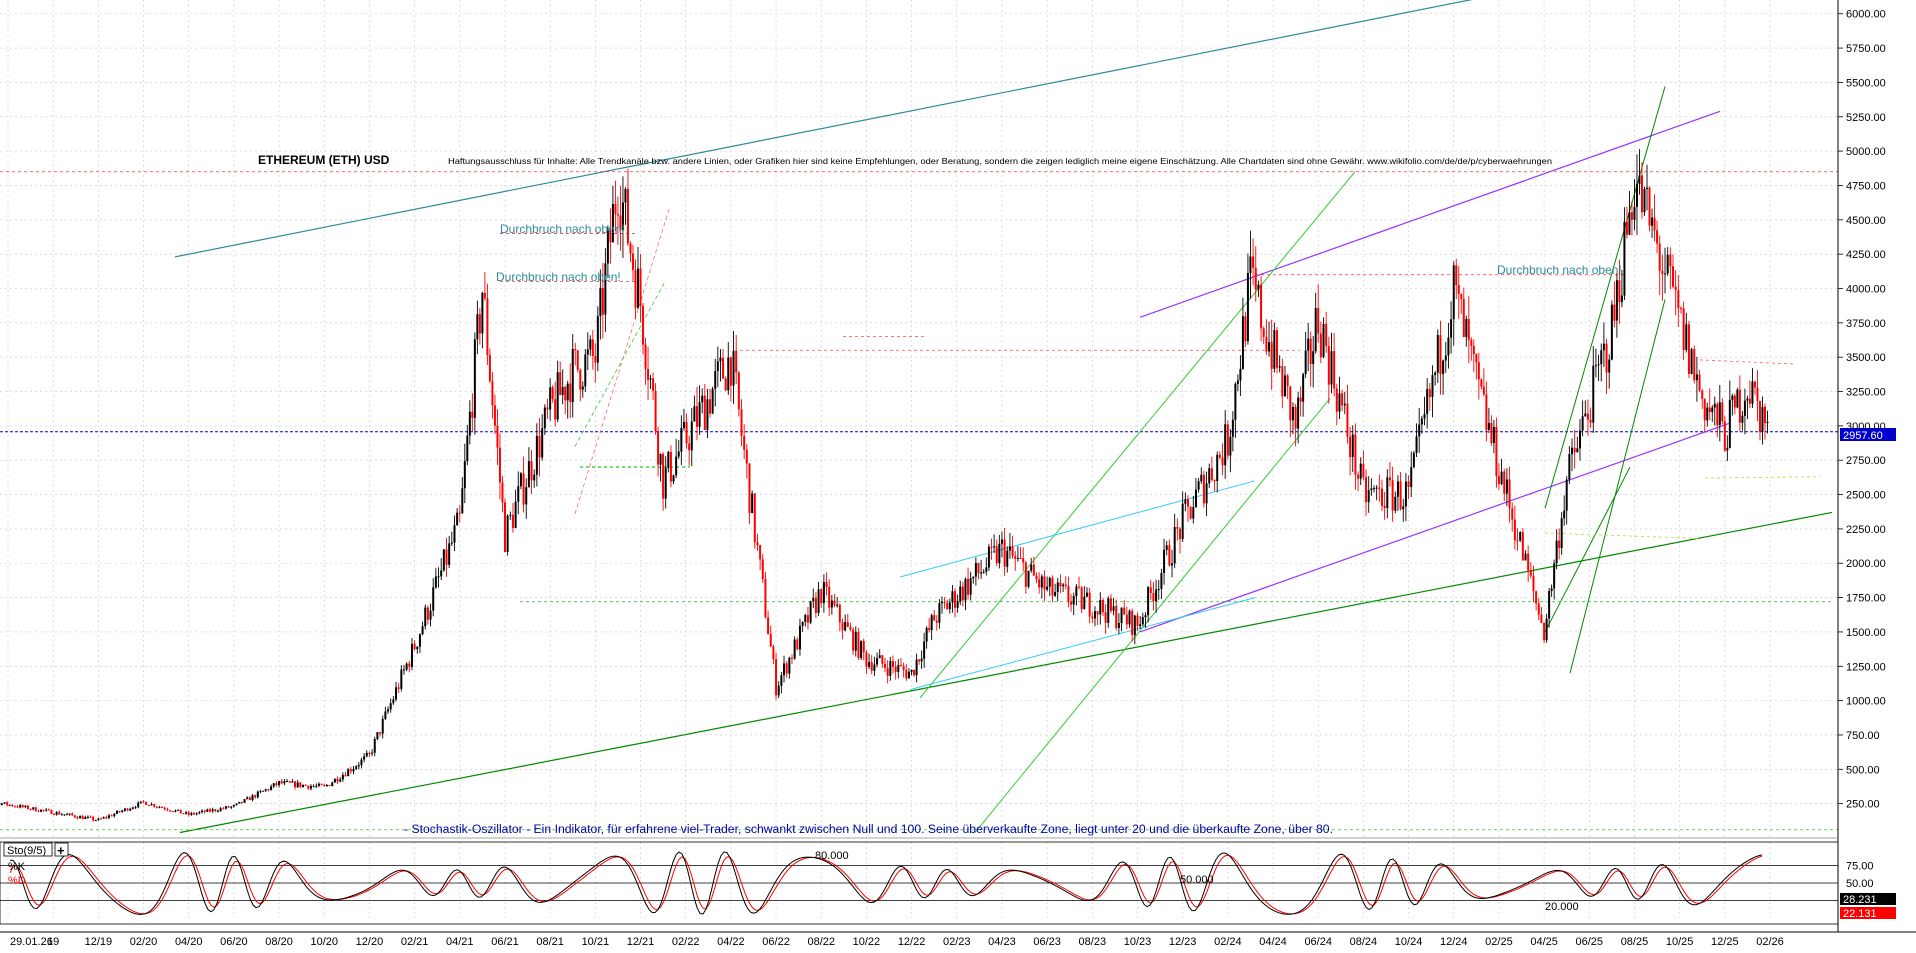 The image size is (1916, 953). What do you see at coordinates (17, 881) in the screenshot?
I see `legend-d: %D` at bounding box center [17, 881].